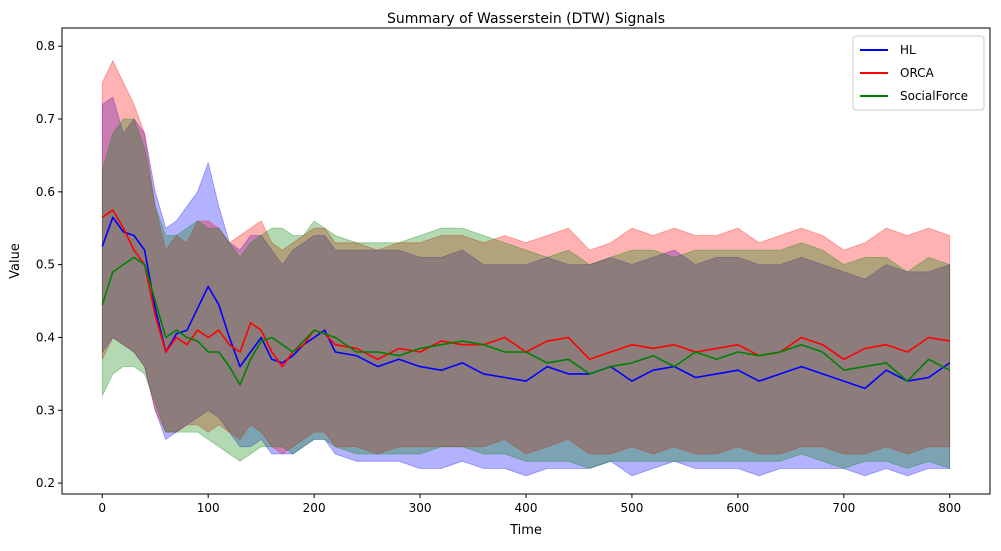  What do you see at coordinates (45, 410) in the screenshot?
I see `y-tick-label: 0.3` at bounding box center [45, 410].